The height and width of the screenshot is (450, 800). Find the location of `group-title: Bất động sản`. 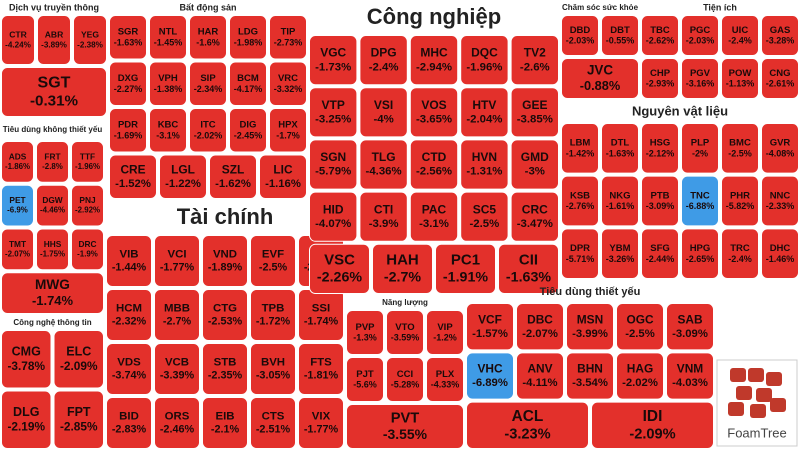

group-title: Bất động sản is located at coordinates (207, 7).